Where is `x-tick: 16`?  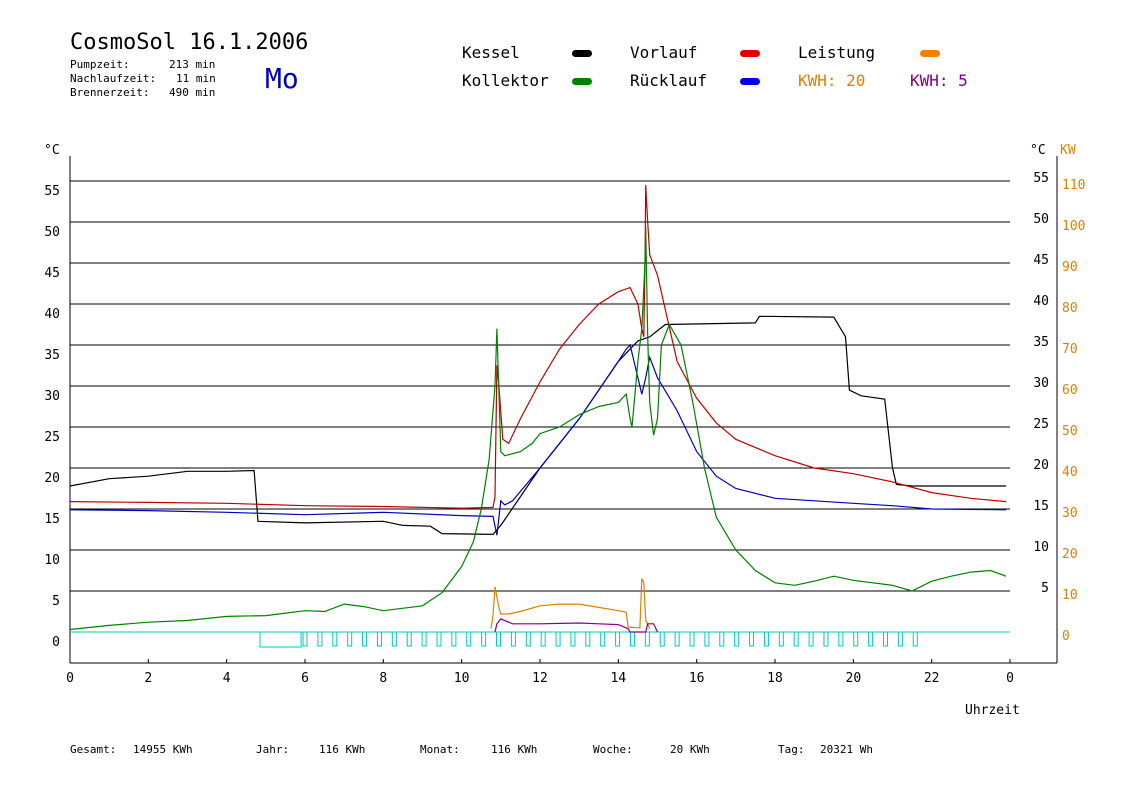
x-tick: 16 is located at coordinates (697, 678).